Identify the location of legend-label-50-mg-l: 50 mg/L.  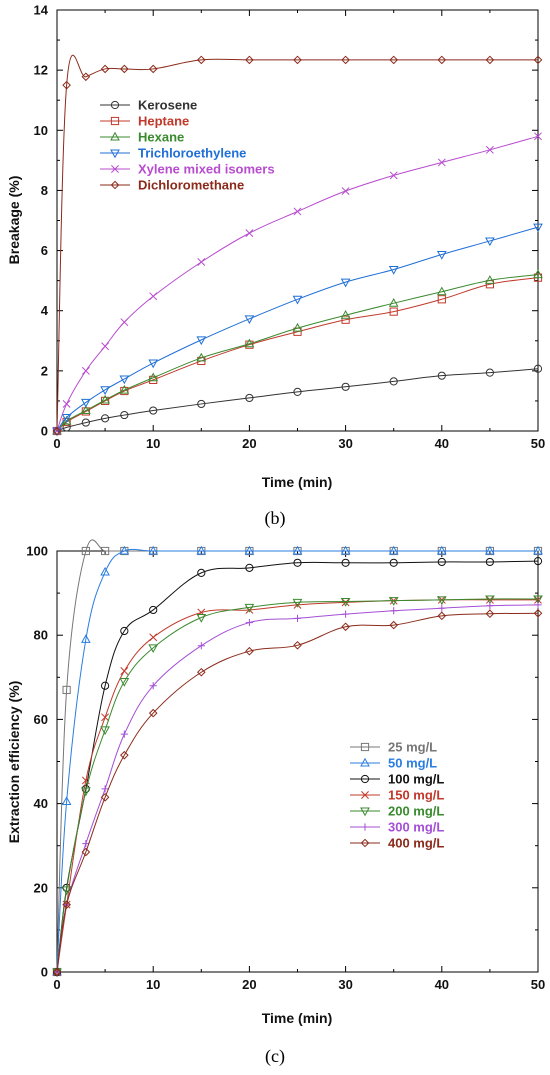
(412, 763).